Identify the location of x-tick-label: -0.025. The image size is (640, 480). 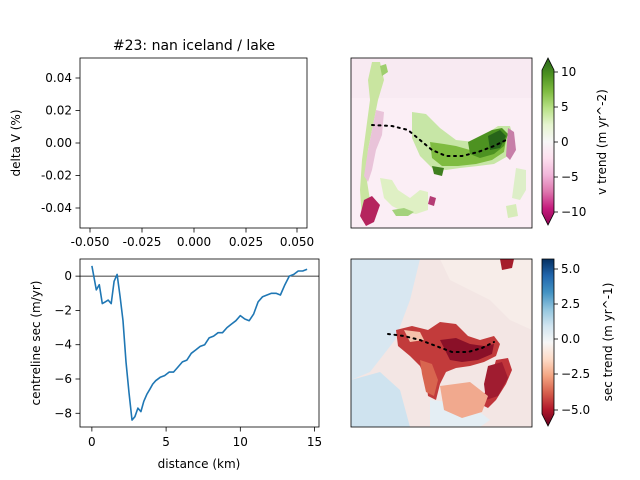
(142, 242).